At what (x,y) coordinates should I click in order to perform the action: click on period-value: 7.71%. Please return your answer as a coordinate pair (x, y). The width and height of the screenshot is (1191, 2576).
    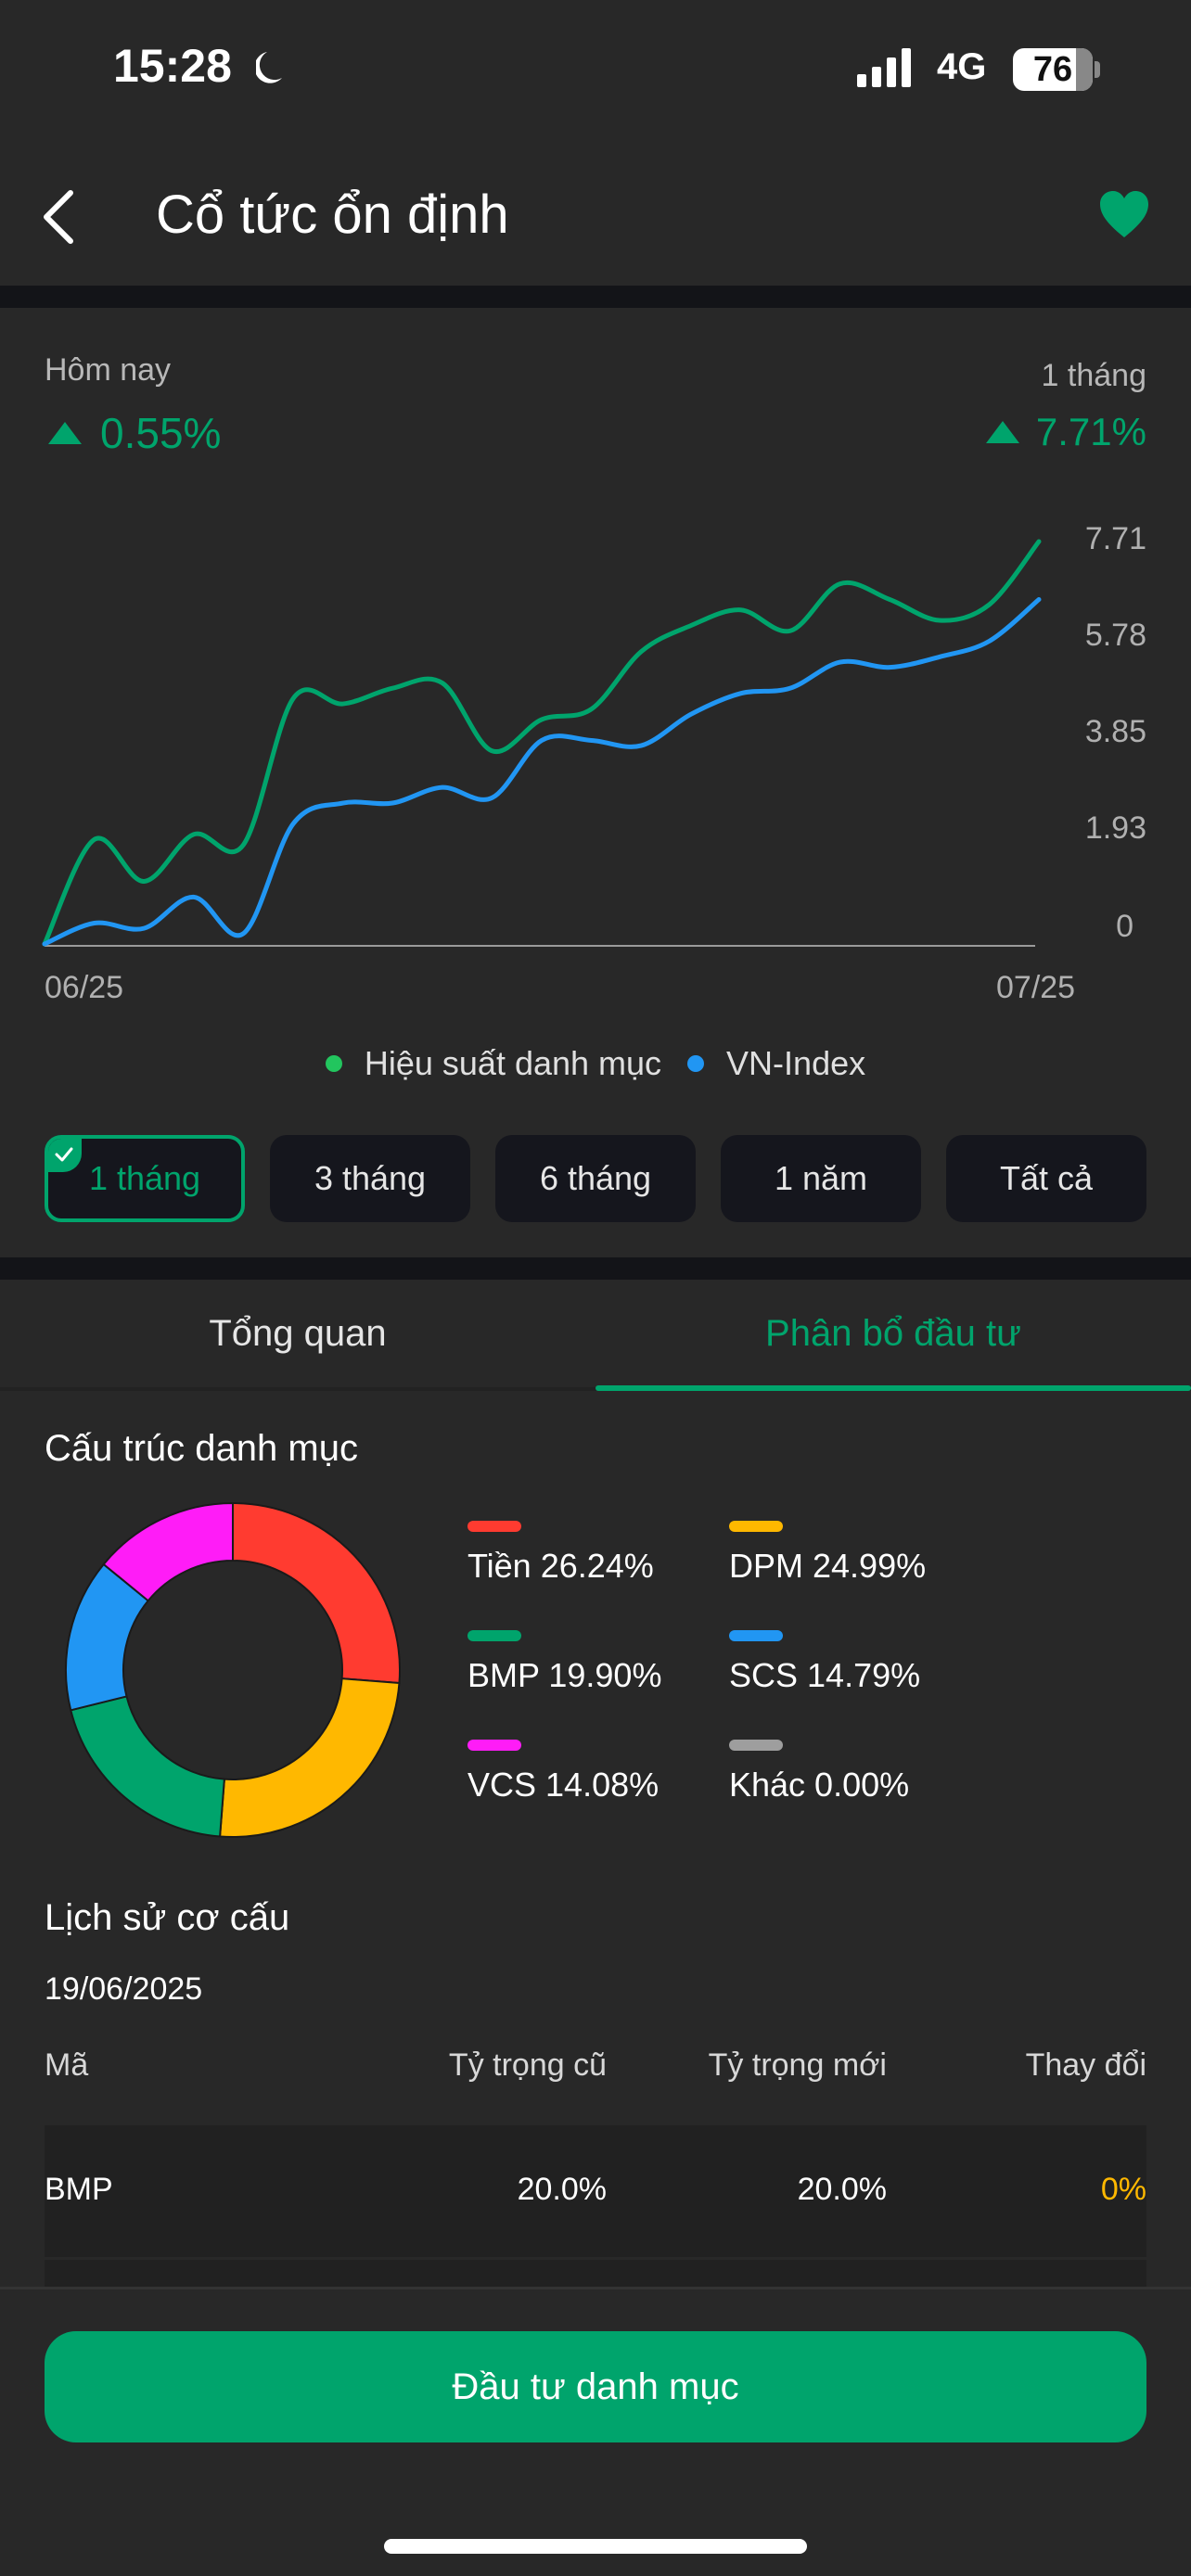
    Looking at the image, I should click on (1090, 431).